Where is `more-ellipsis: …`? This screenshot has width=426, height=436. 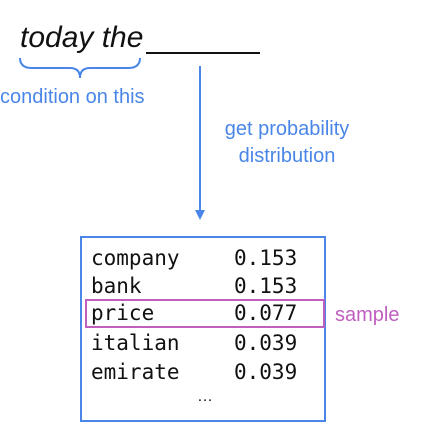
more-ellipsis: … is located at coordinates (205, 396).